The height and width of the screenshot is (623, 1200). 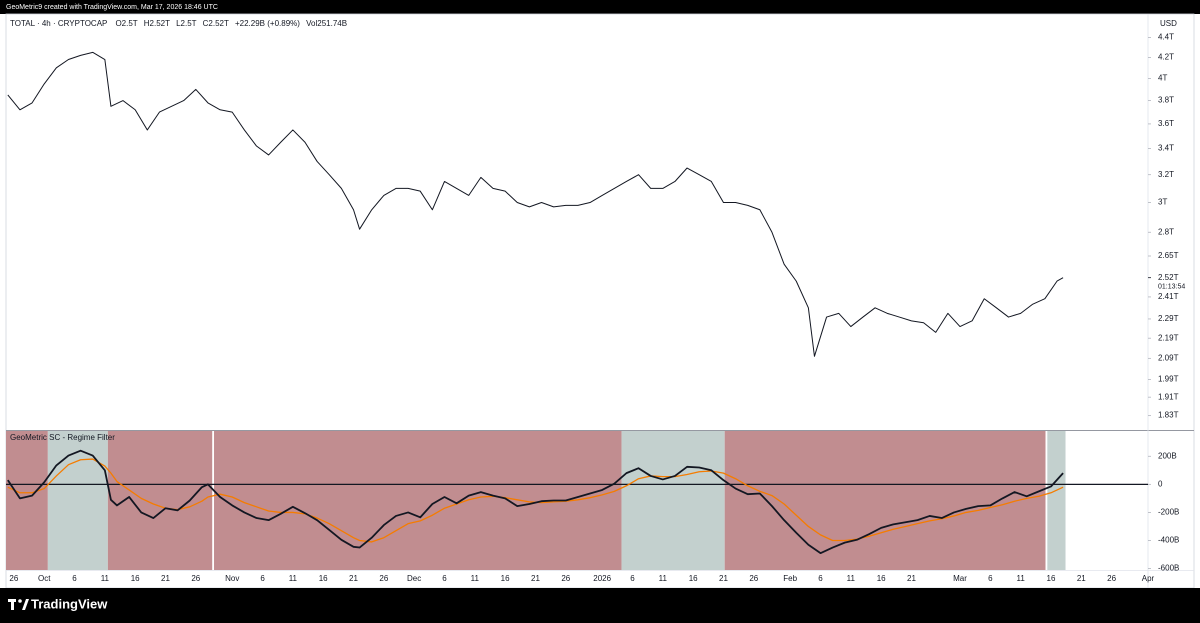 What do you see at coordinates (1168, 337) in the screenshot?
I see `y-tick-label: 2.19T` at bounding box center [1168, 337].